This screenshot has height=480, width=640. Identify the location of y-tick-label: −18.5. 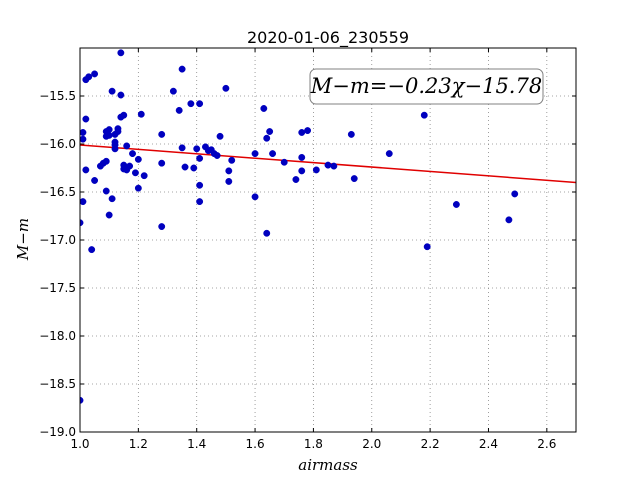
(57, 384).